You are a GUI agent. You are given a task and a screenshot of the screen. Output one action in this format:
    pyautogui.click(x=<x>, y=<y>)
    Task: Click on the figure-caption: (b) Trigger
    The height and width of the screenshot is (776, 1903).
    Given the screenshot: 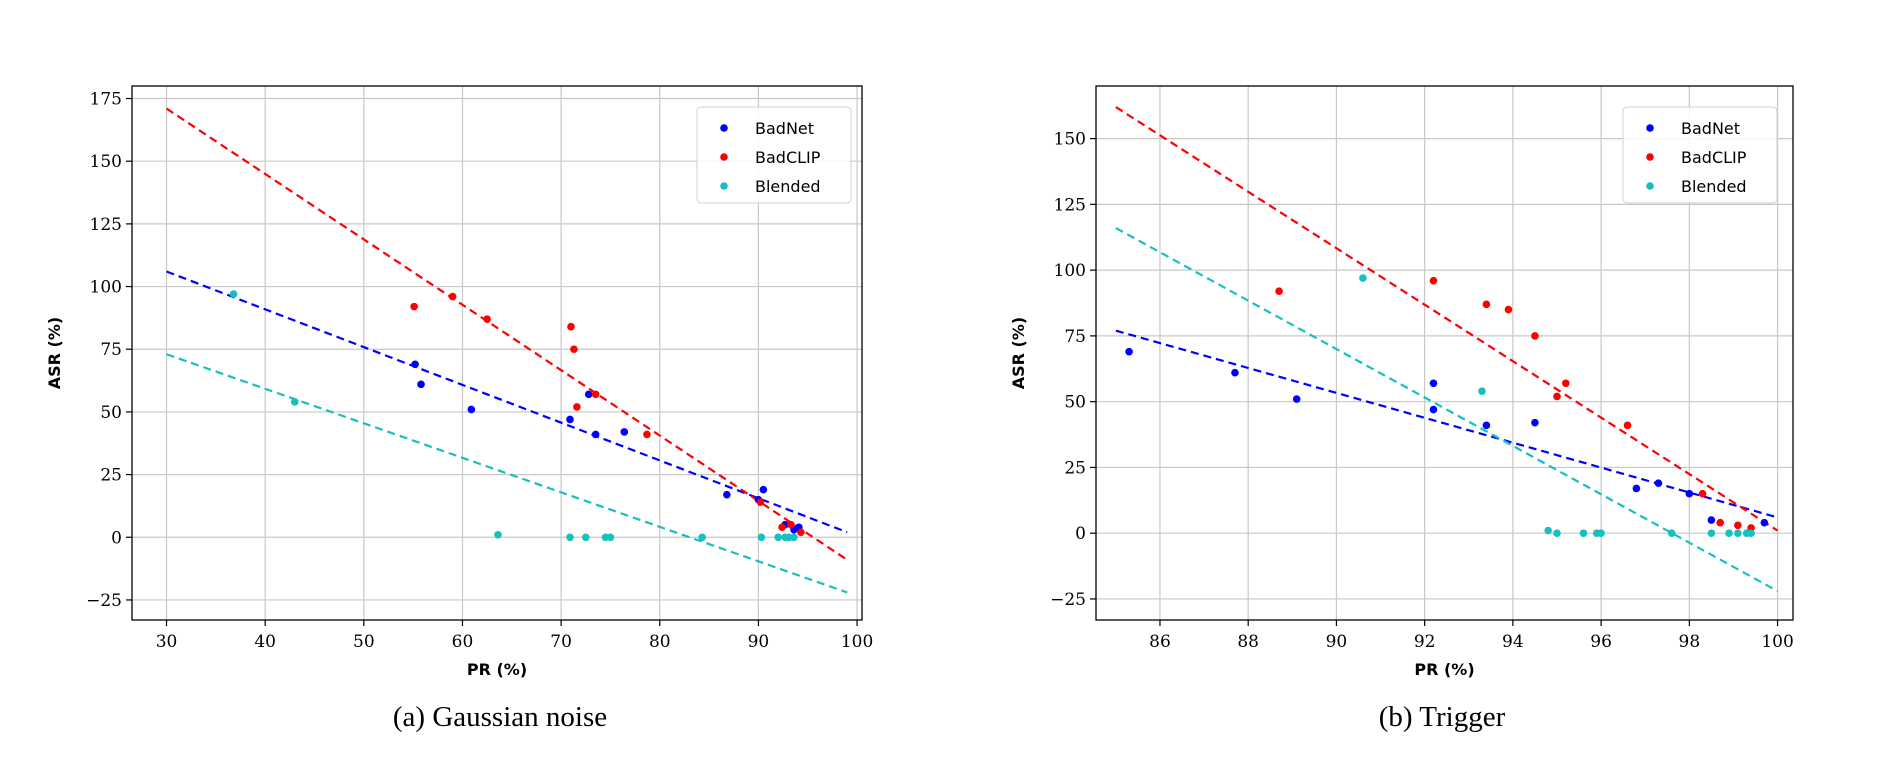 What is the action you would take?
    pyautogui.click(x=1442, y=717)
    